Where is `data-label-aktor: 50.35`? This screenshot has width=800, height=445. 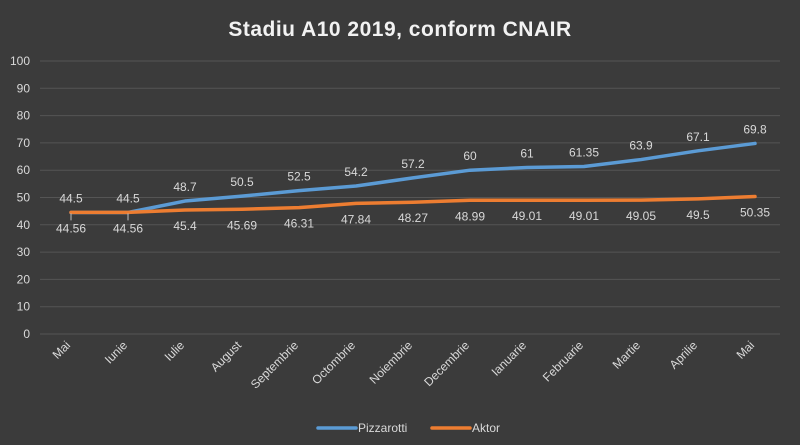
data-label-aktor: 50.35 is located at coordinates (755, 213).